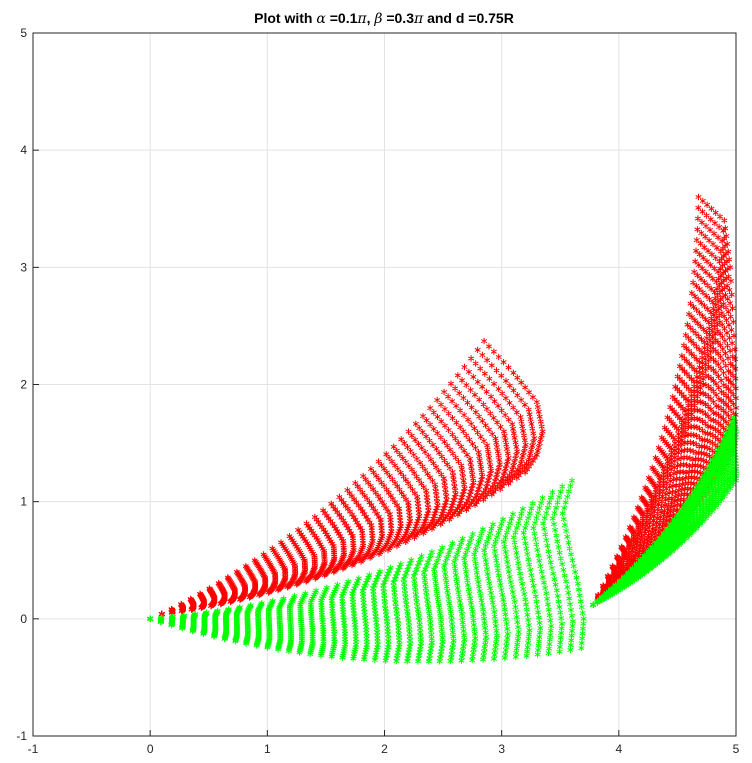 The width and height of the screenshot is (752, 763). I want to click on x-tick-label: 2, so click(384, 749).